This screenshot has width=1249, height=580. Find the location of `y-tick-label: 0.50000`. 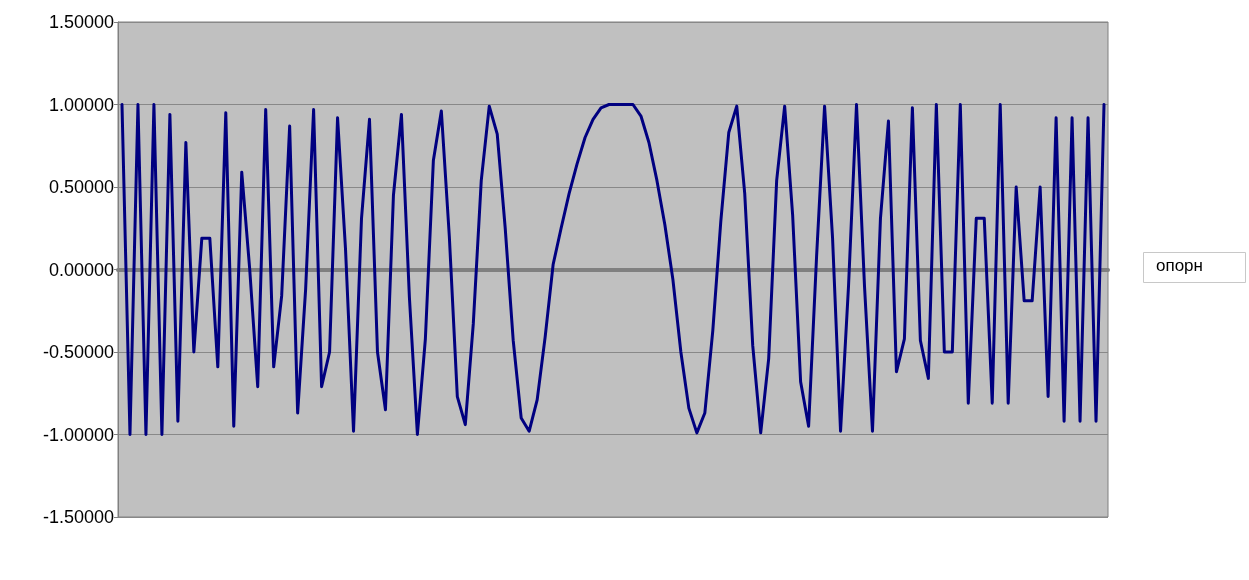

y-tick-label: 0.50000 is located at coordinates (81, 187).